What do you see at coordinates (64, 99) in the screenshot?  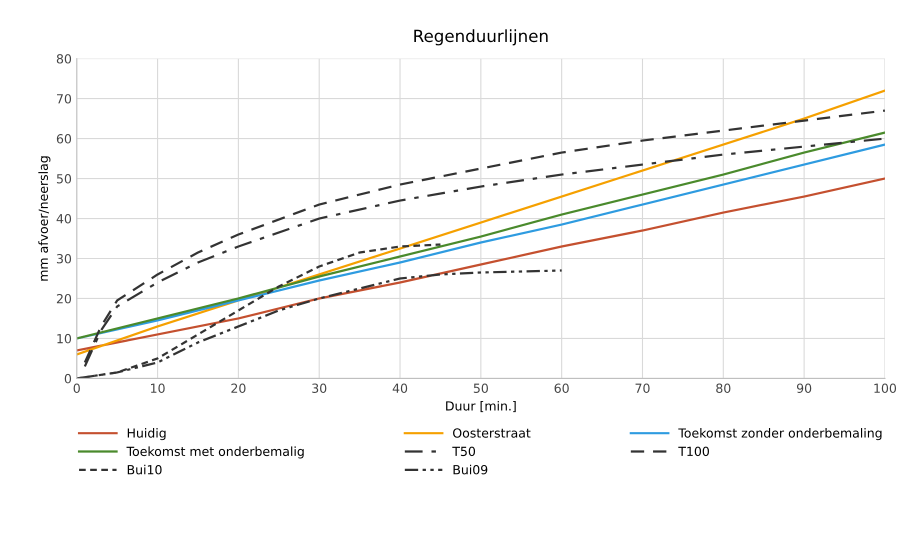 I see `y-tick-label: 70` at bounding box center [64, 99].